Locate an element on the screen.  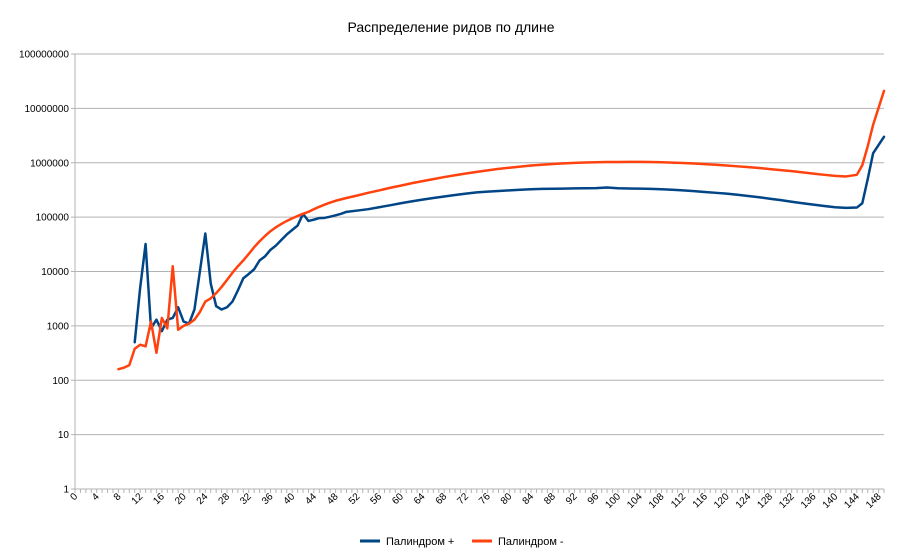
x-tick-label: 80 is located at coordinates (507, 499).